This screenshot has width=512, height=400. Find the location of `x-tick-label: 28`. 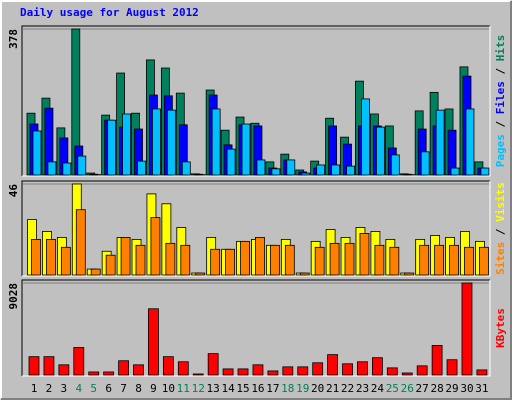

x-tick-label: 28 is located at coordinates (436, 388).